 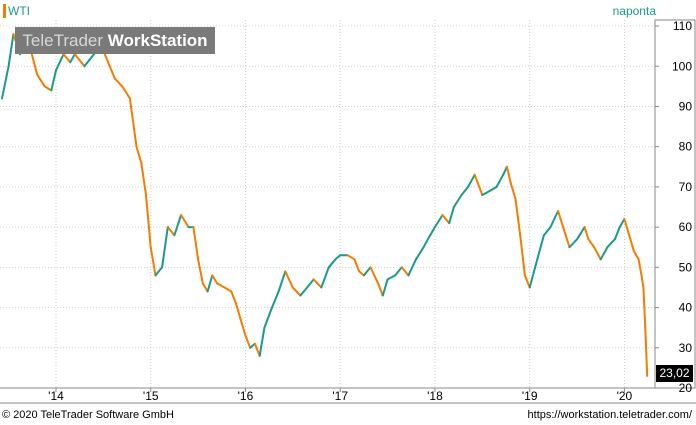 What do you see at coordinates (151, 396) in the screenshot?
I see `x-tick-label: '15` at bounding box center [151, 396].